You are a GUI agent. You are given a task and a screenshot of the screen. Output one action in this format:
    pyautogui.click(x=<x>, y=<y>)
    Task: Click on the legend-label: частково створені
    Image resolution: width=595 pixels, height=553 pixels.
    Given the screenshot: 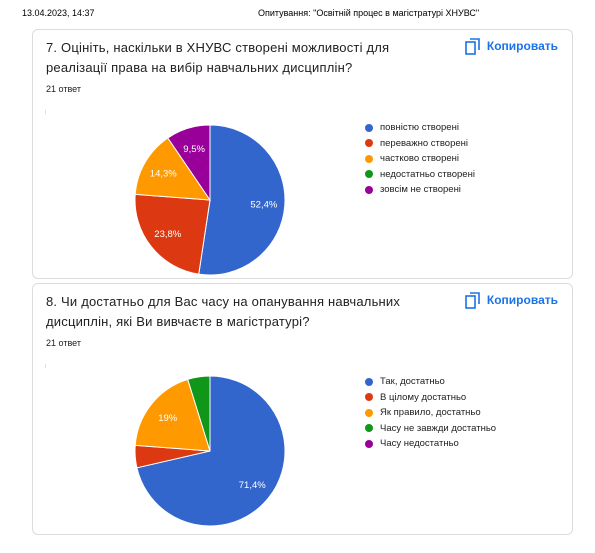 What is the action you would take?
    pyautogui.click(x=419, y=159)
    